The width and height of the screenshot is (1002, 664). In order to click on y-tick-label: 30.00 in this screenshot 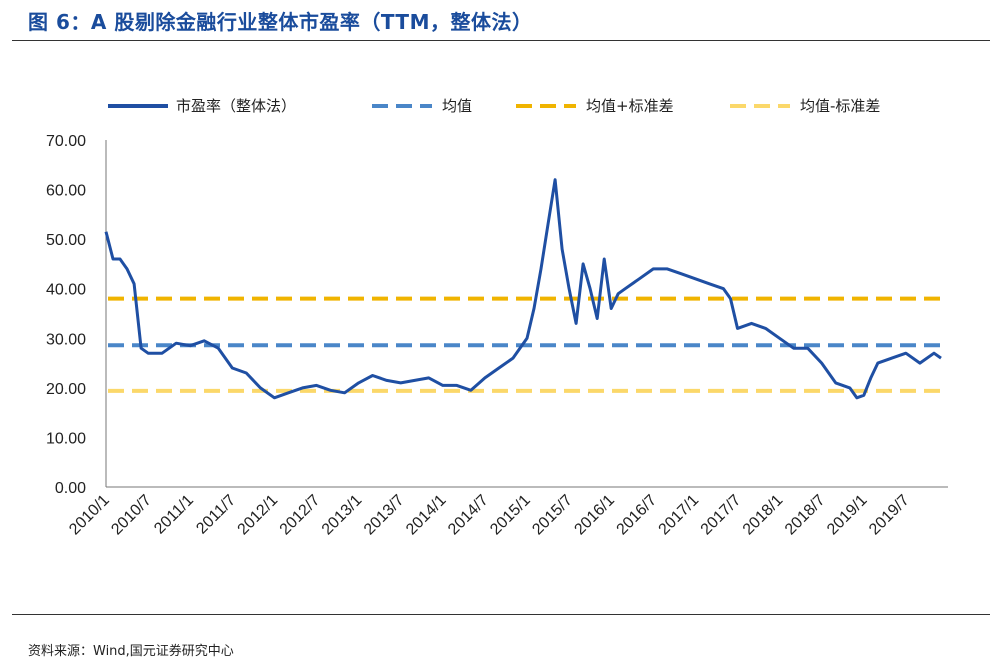, I will do `click(66, 339)`.